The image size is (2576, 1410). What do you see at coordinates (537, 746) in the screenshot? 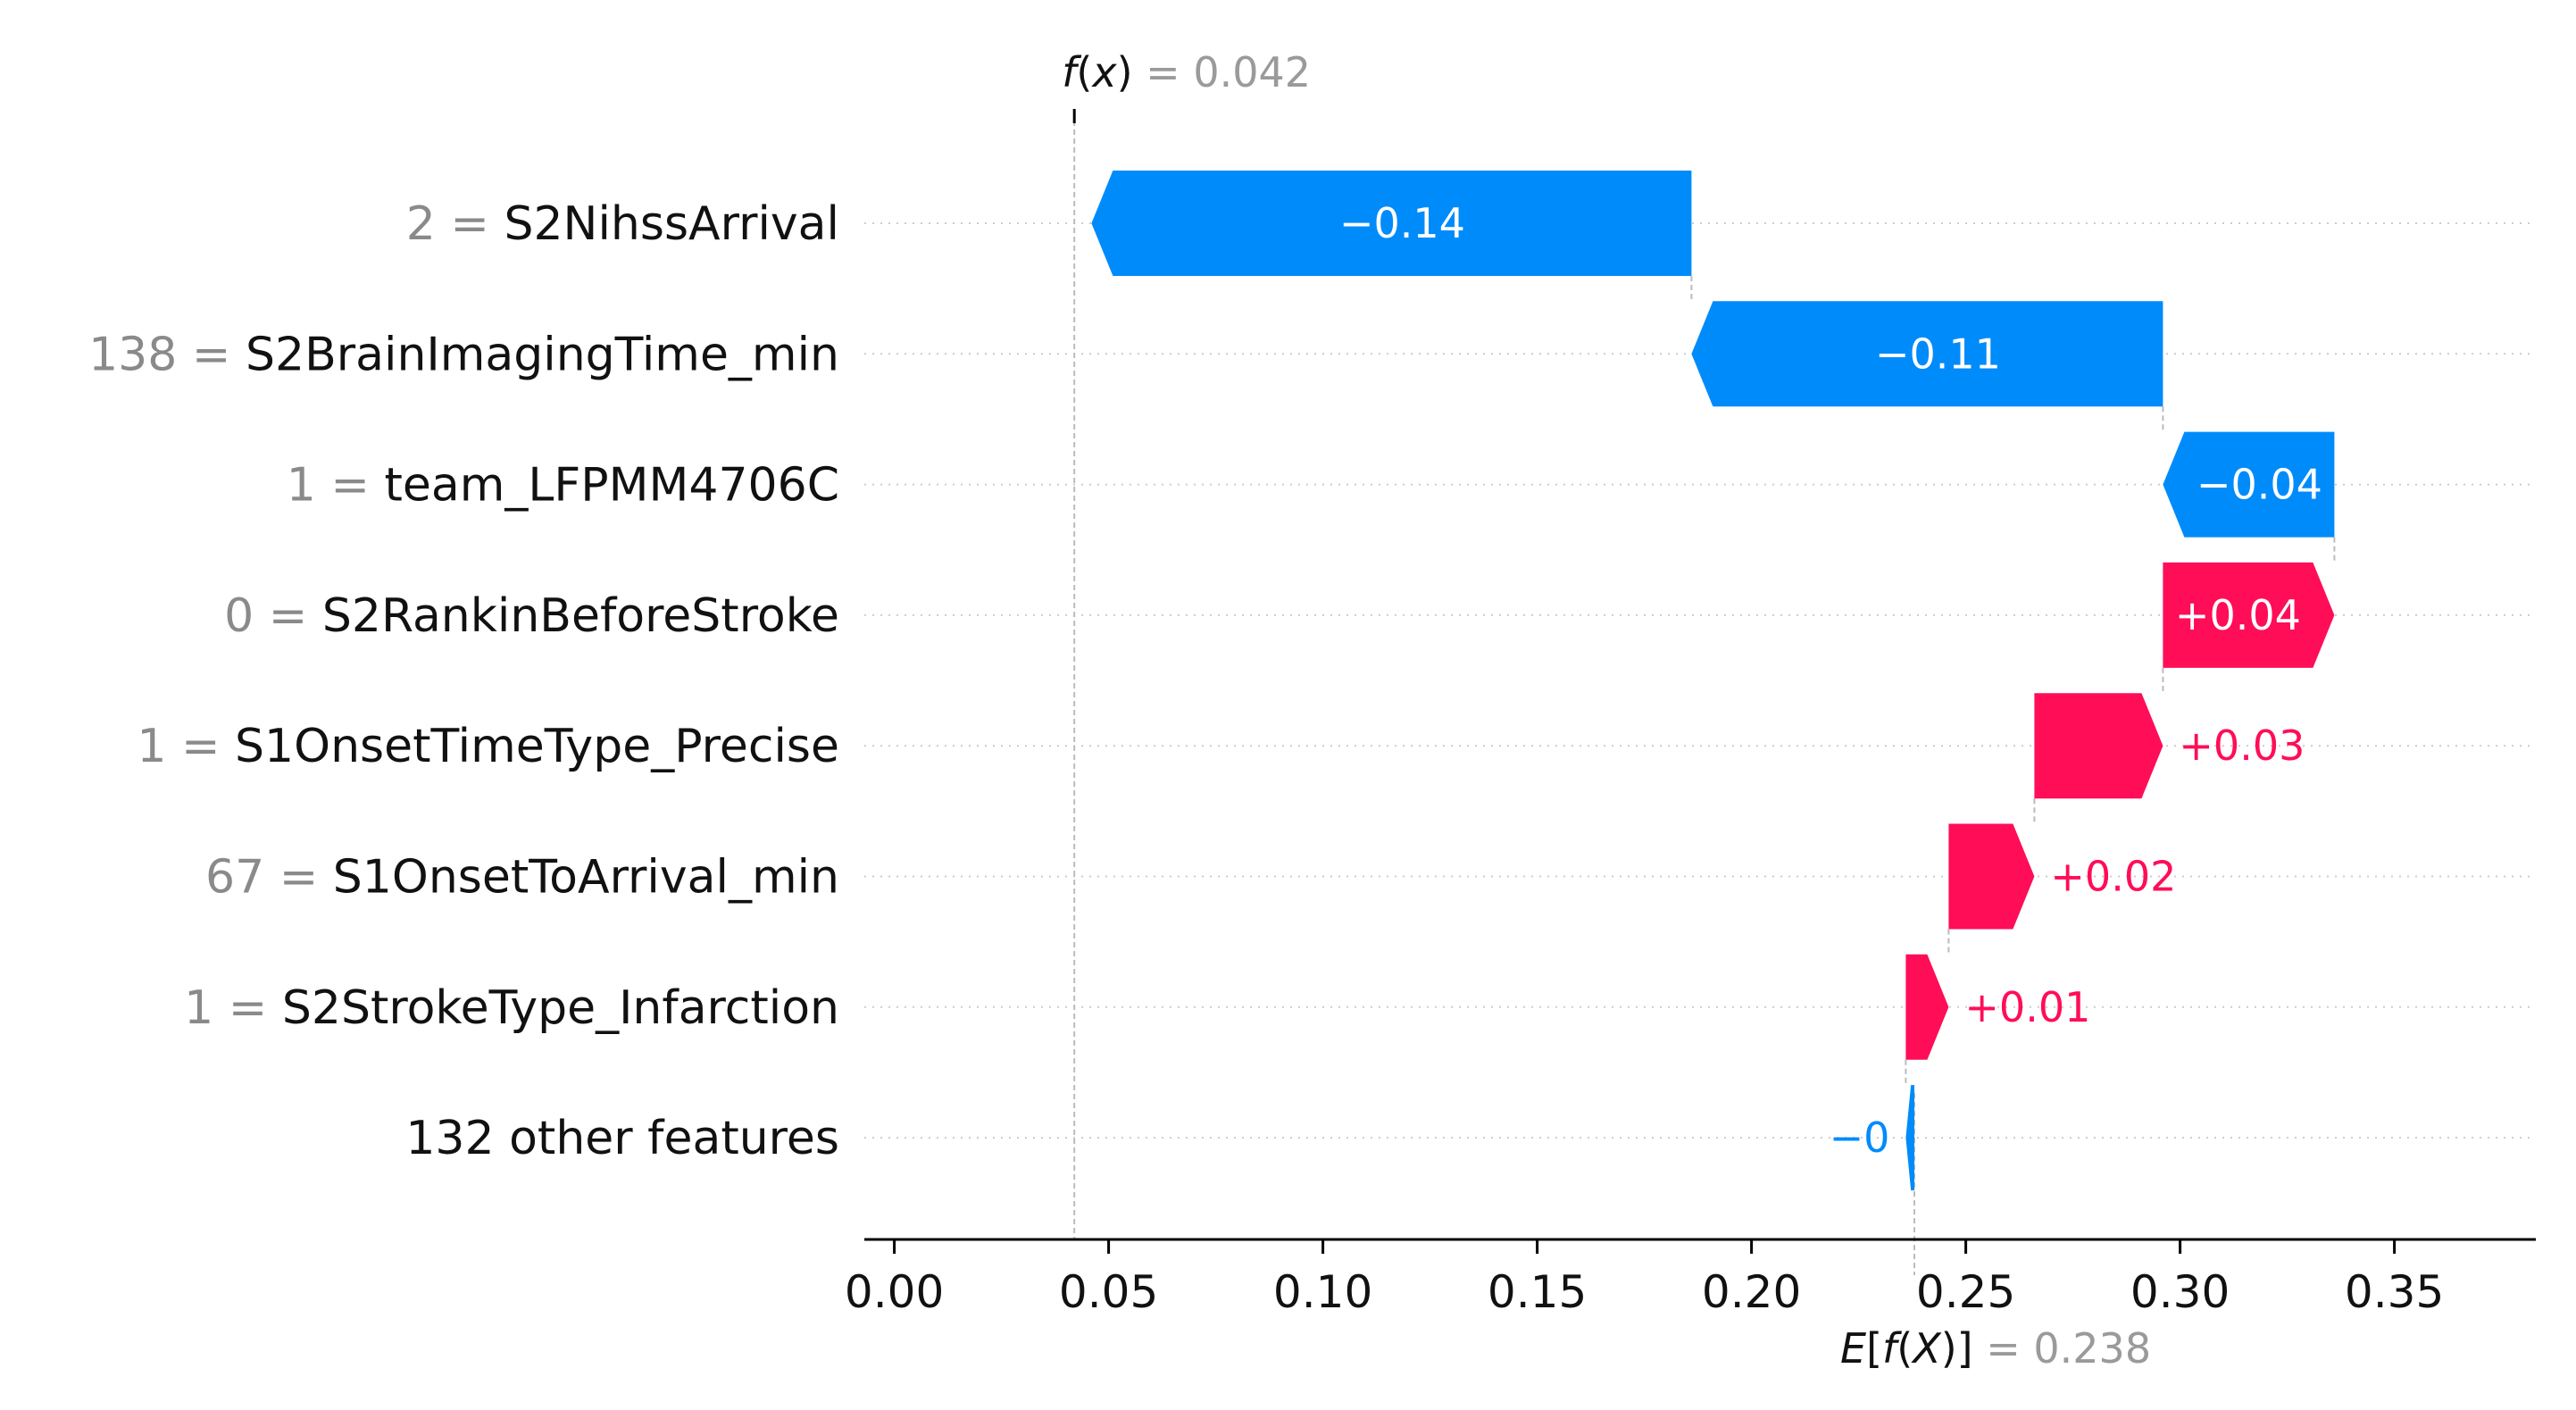
I see `feature-name: S1OnsetTimeType_Precise` at bounding box center [537, 746].